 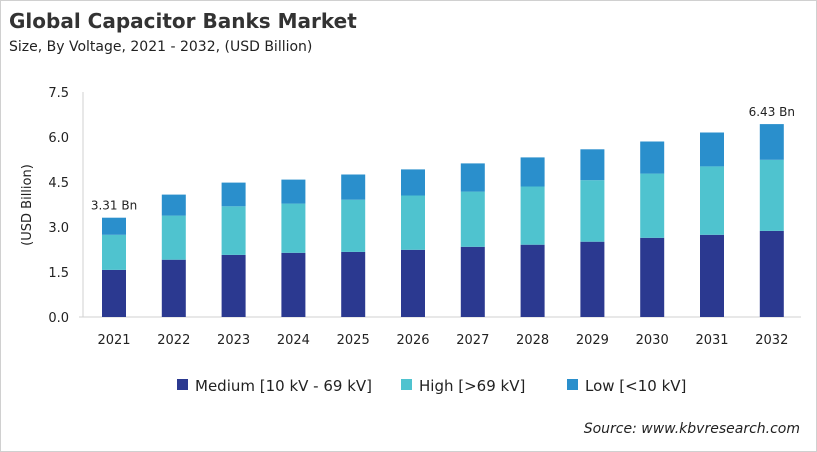 What do you see at coordinates (652, 340) in the screenshot?
I see `x-tick-label: 2030` at bounding box center [652, 340].